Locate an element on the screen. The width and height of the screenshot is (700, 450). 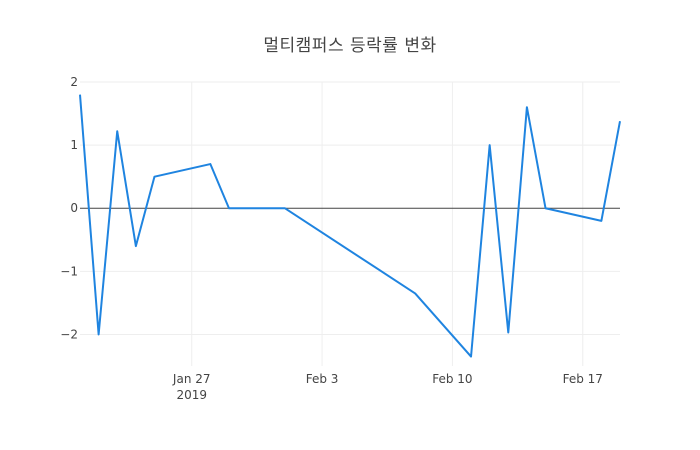
y-tick-label: 2 is located at coordinates (74, 82).